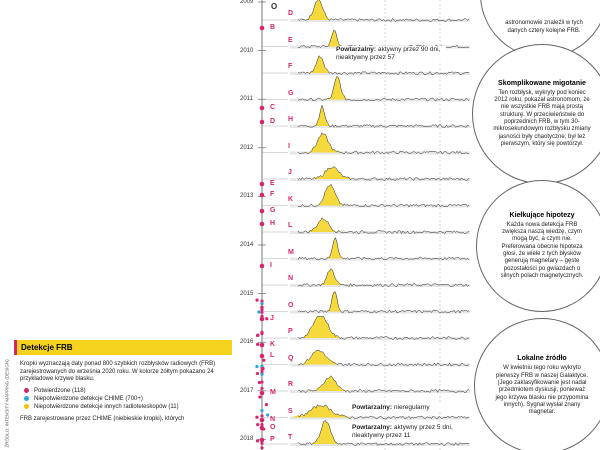  Describe the element at coordinates (291, 252) in the screenshot. I see `panel-letter: M` at that location.